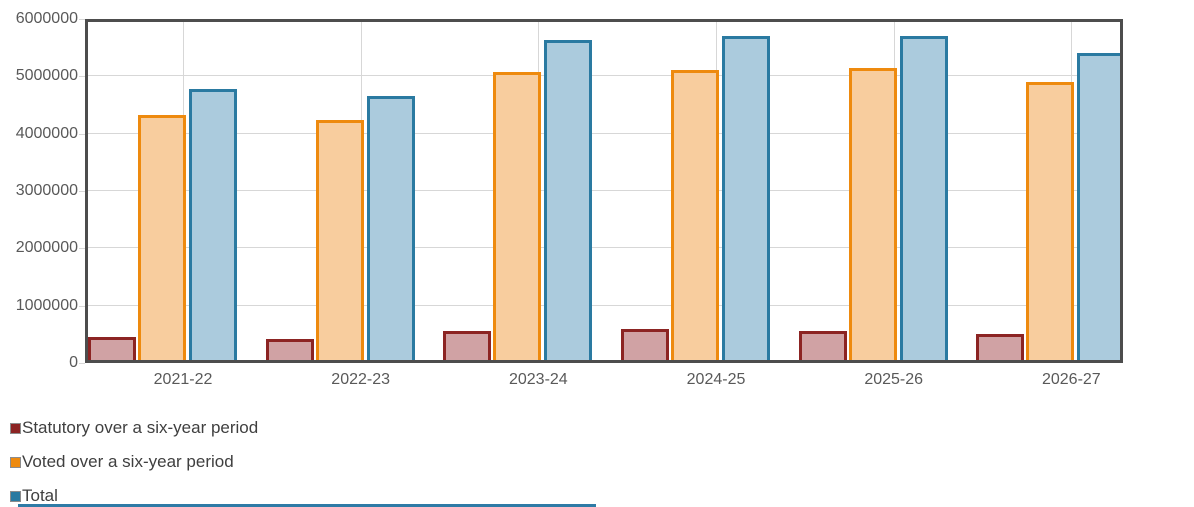  What do you see at coordinates (46, 133) in the screenshot?
I see `y-axis-label: 4000000` at bounding box center [46, 133].